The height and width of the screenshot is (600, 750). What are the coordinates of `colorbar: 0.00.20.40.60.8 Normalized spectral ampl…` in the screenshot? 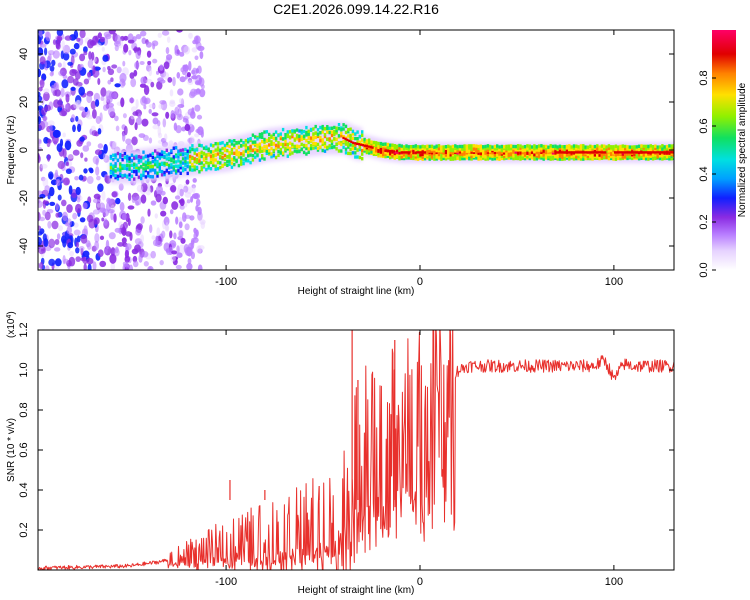 It's located at (723, 154).